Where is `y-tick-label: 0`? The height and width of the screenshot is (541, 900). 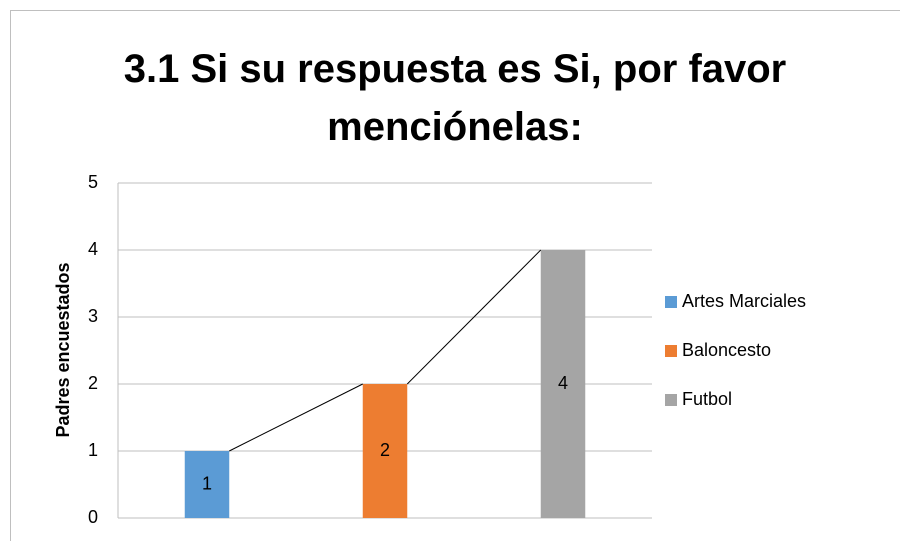
y-tick-label: 0 is located at coordinates (93, 517).